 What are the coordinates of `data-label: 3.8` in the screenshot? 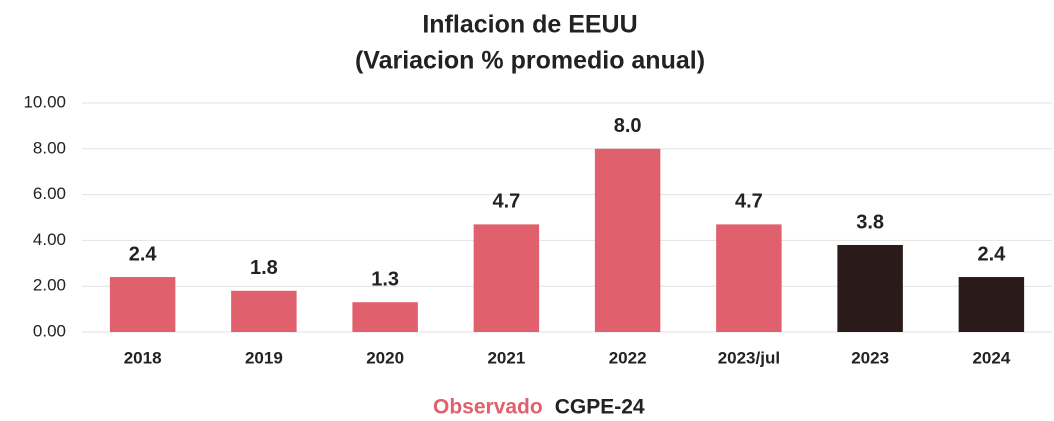 It's located at (870, 222).